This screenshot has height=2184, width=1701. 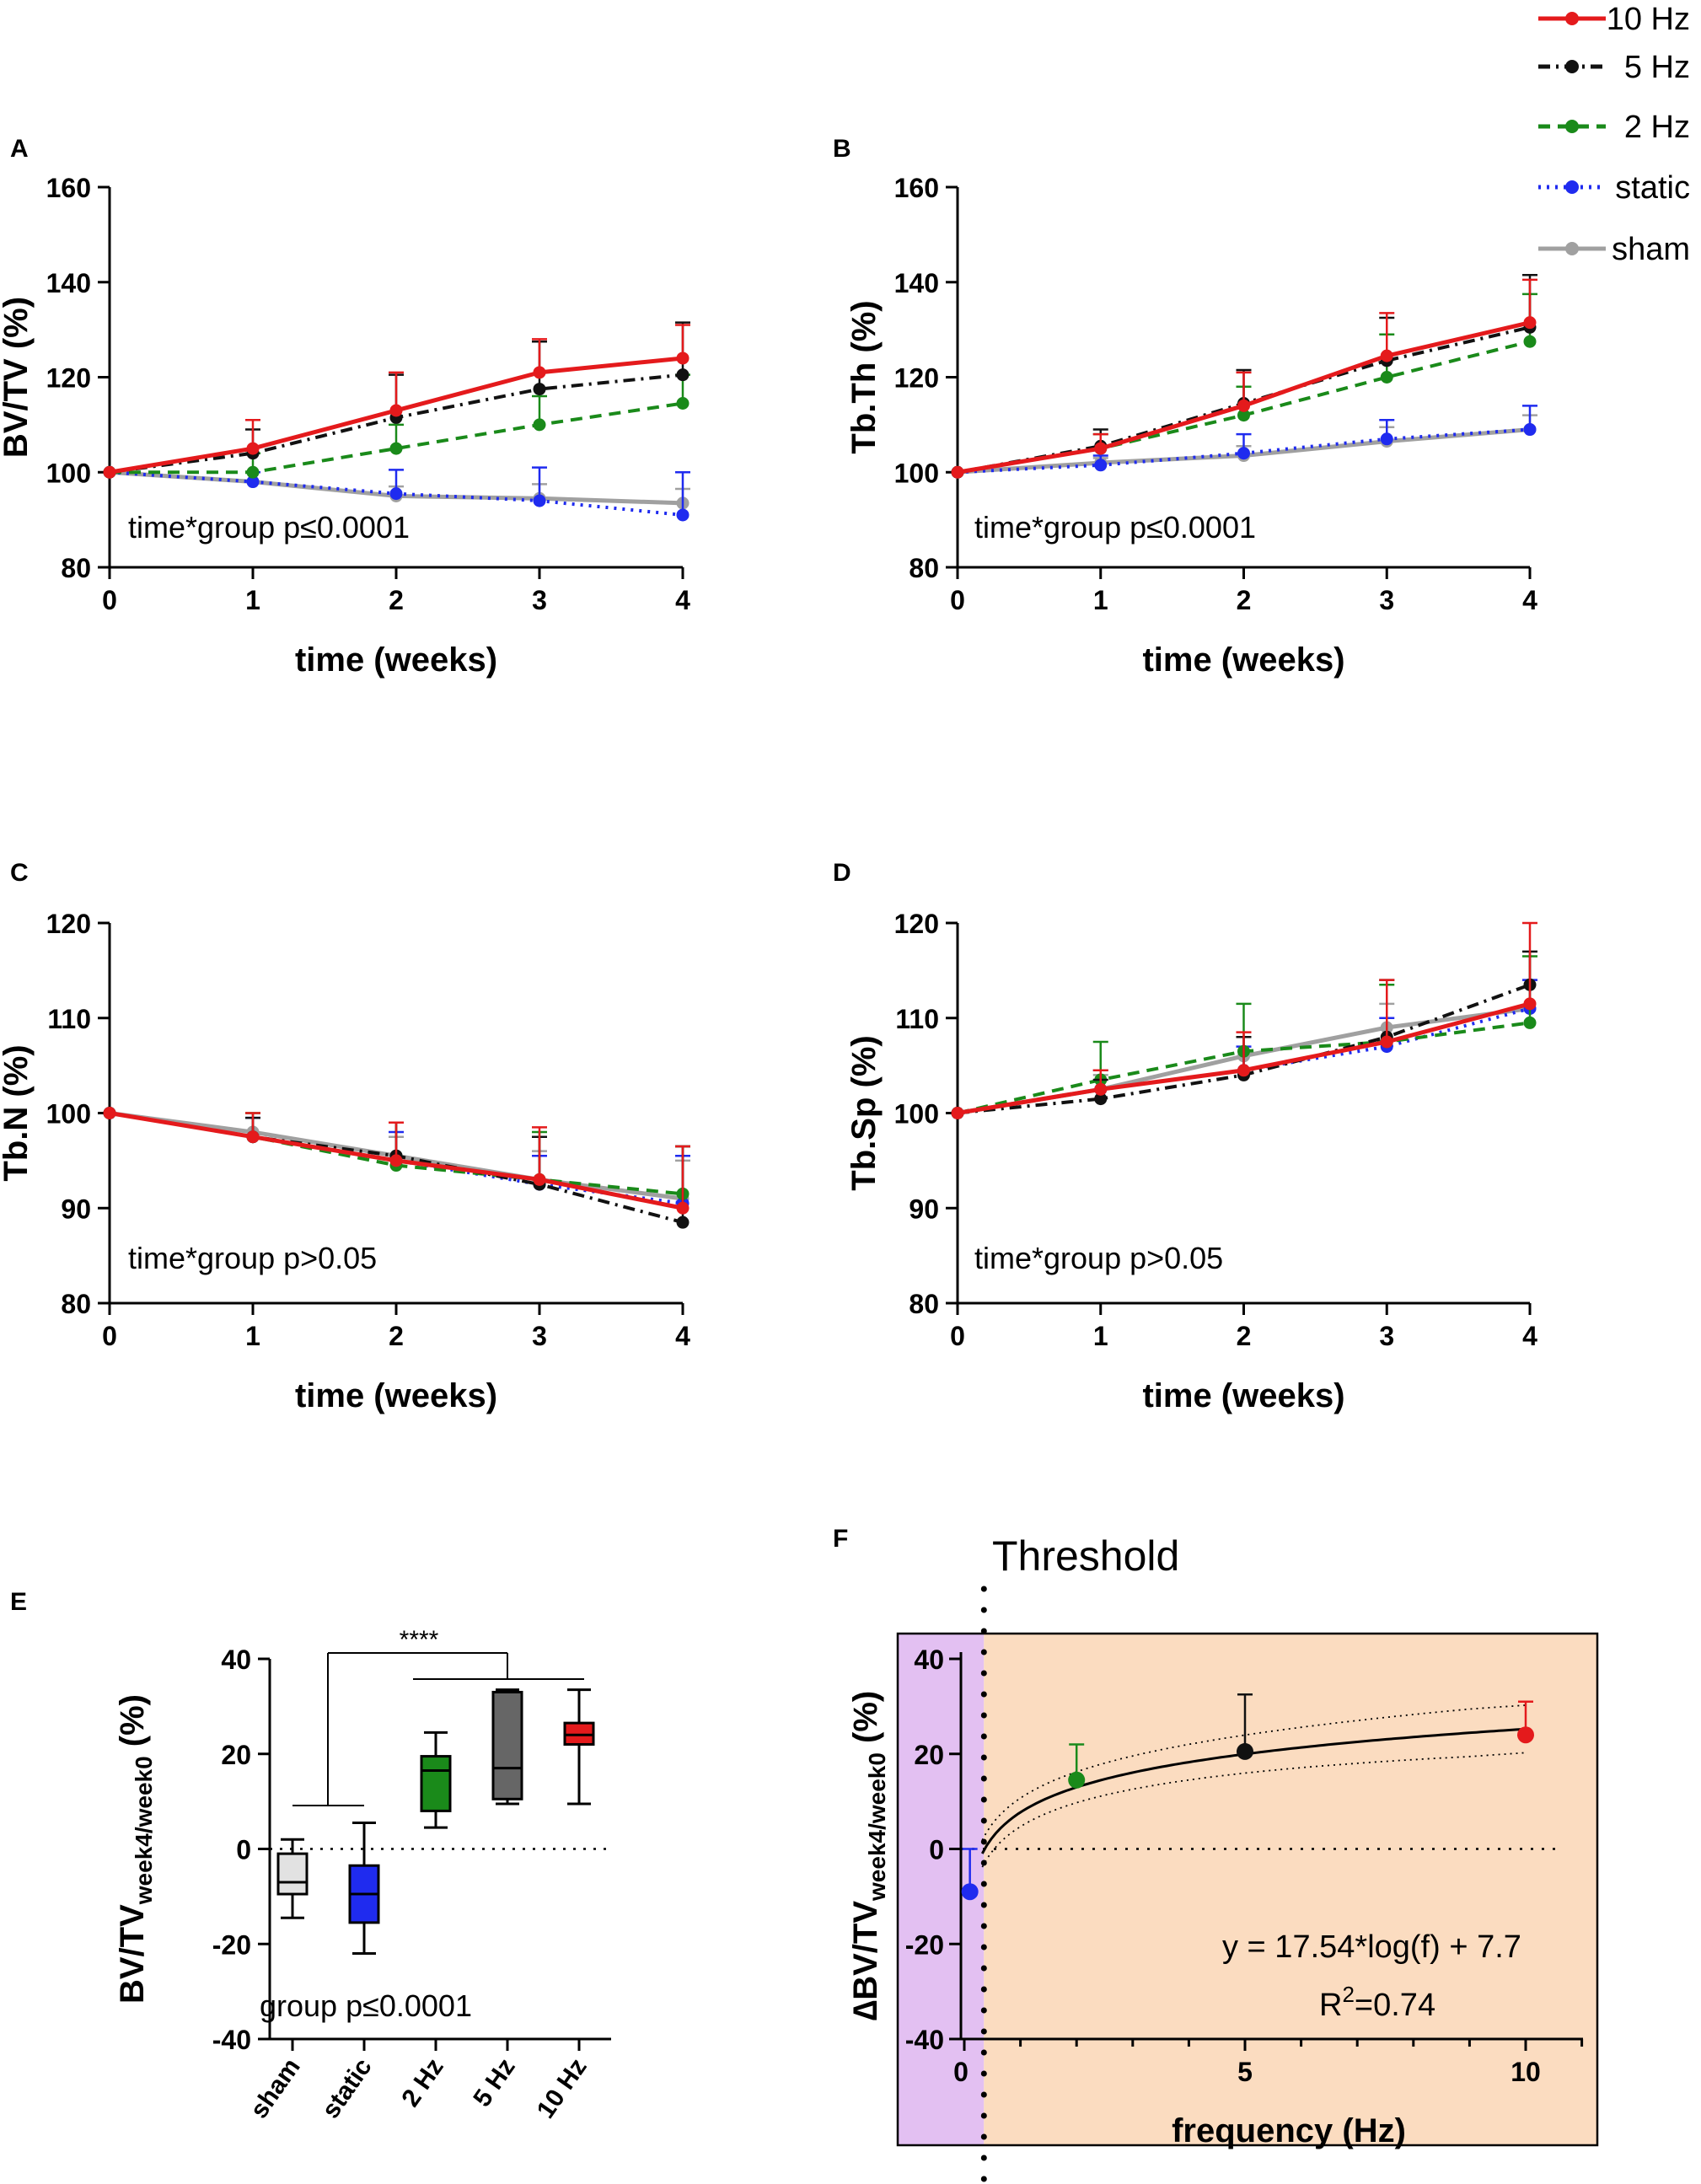 What do you see at coordinates (1572, 18) in the screenshot?
I see `legend-marker-10hz` at bounding box center [1572, 18].